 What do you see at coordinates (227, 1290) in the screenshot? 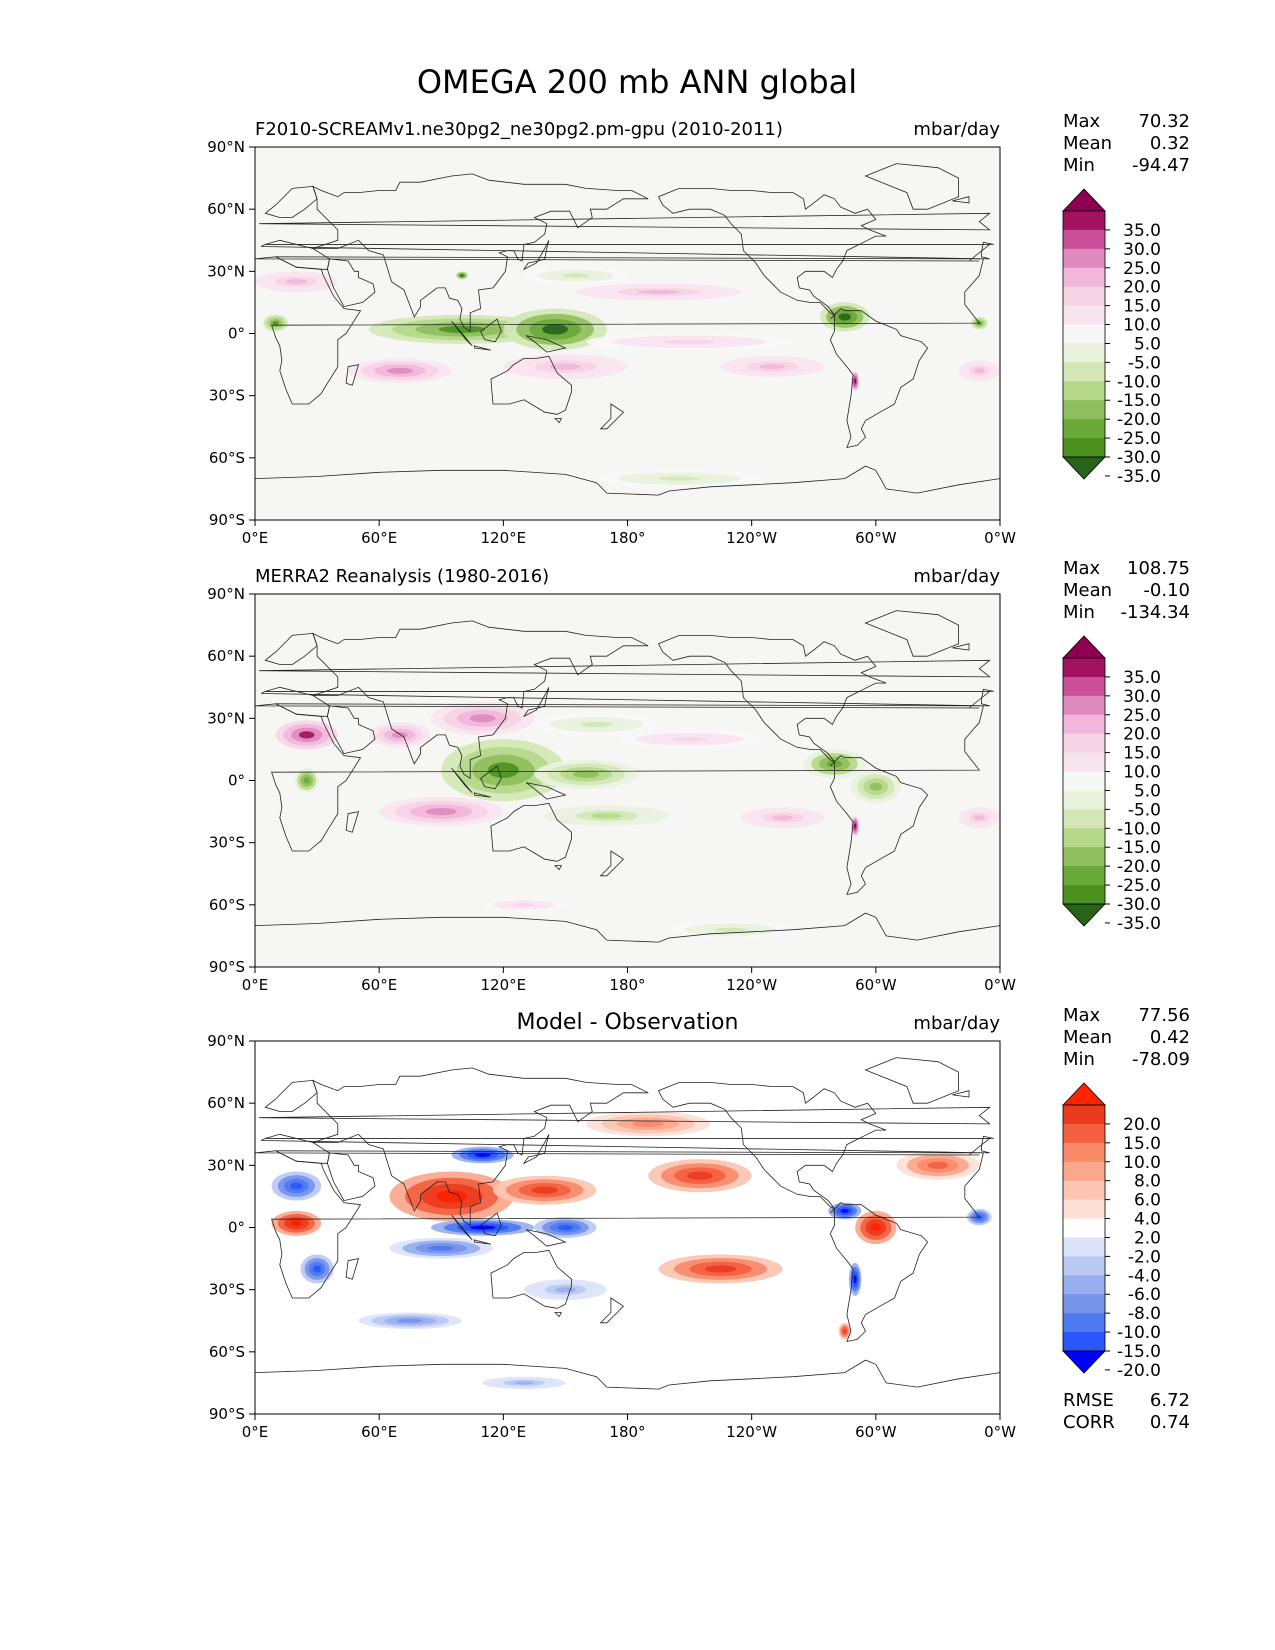
I see `y-tick-label: 30°S` at bounding box center [227, 1290].